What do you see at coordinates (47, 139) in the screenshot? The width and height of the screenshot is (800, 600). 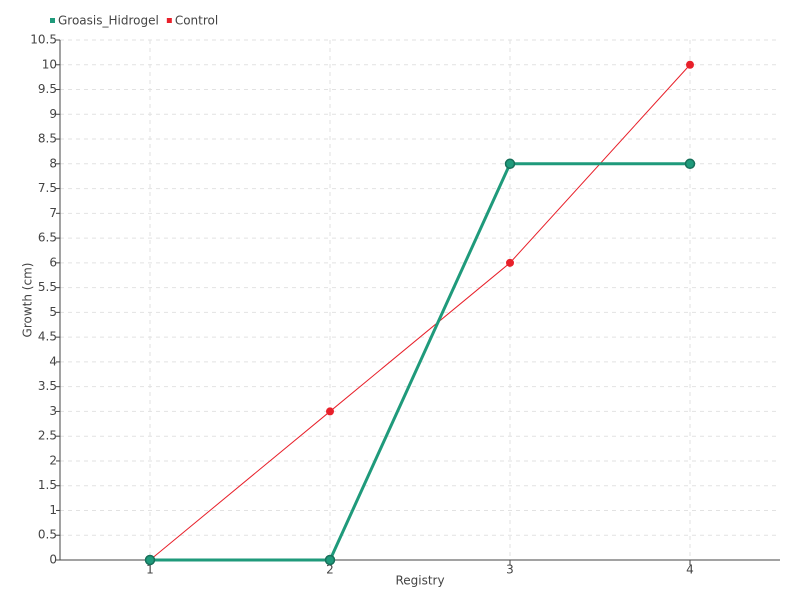 I see `y-tick-label: 8.5` at bounding box center [47, 139].